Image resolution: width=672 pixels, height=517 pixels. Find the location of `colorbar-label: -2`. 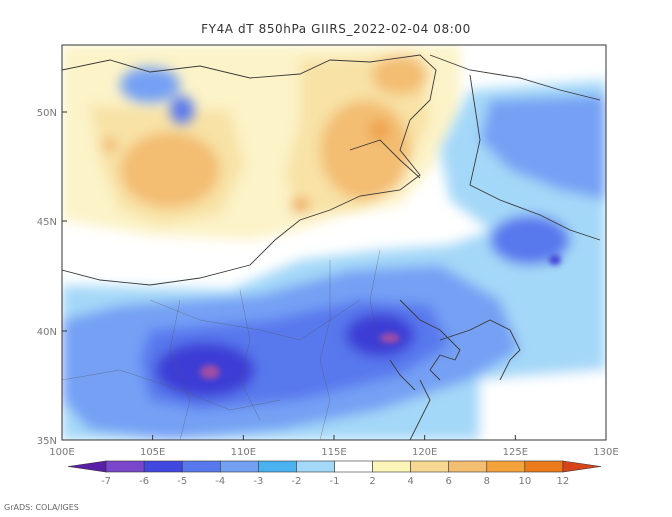

colorbar-label: -2 is located at coordinates (296, 481).